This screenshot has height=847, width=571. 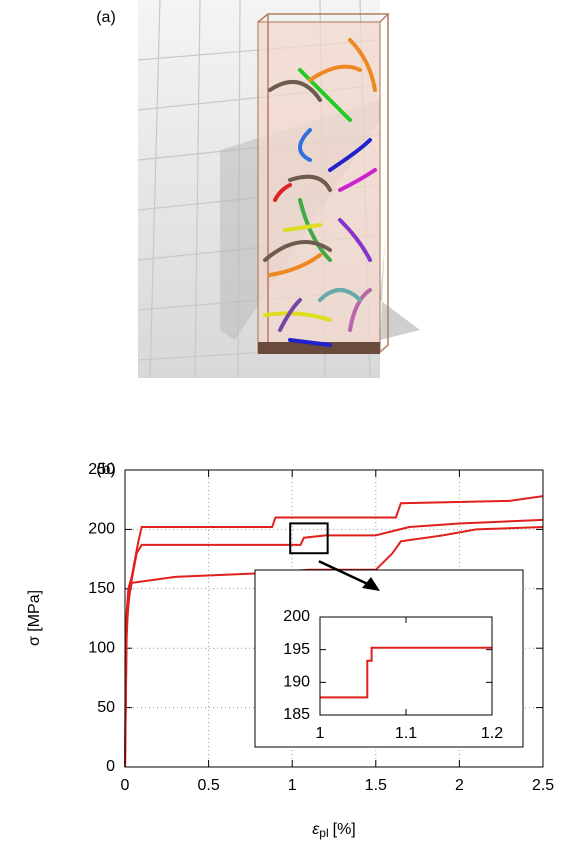 I want to click on x-tick-label: 2.5, so click(x=543, y=785).